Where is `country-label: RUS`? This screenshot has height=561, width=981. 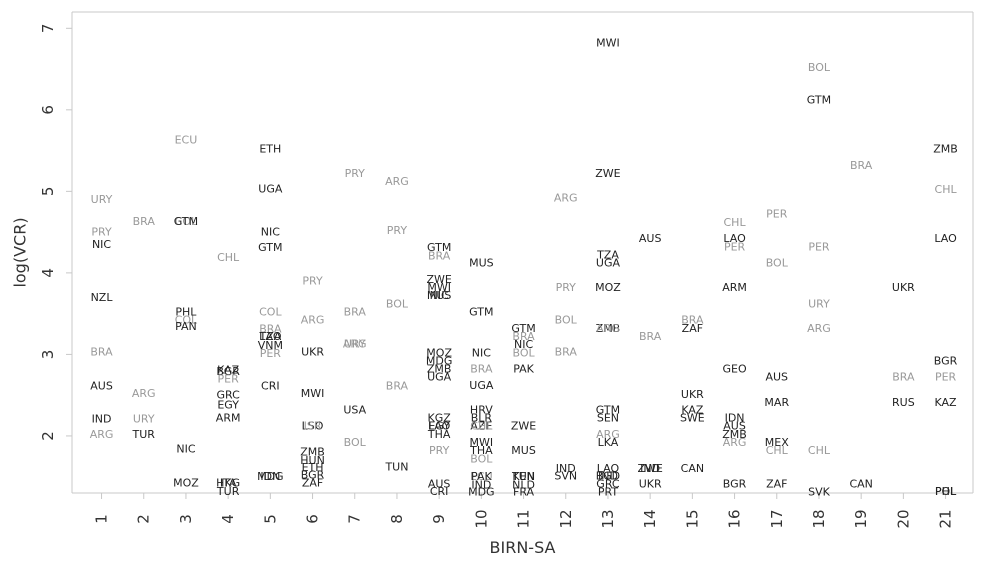
country-label: RUS is located at coordinates (903, 402).